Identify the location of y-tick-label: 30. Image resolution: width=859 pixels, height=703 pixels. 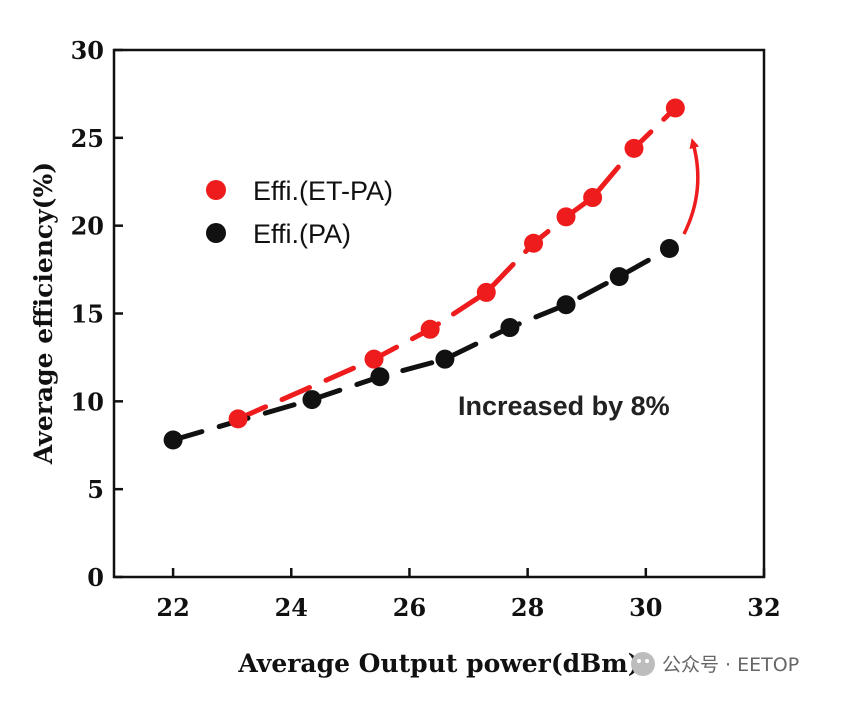
(87, 50).